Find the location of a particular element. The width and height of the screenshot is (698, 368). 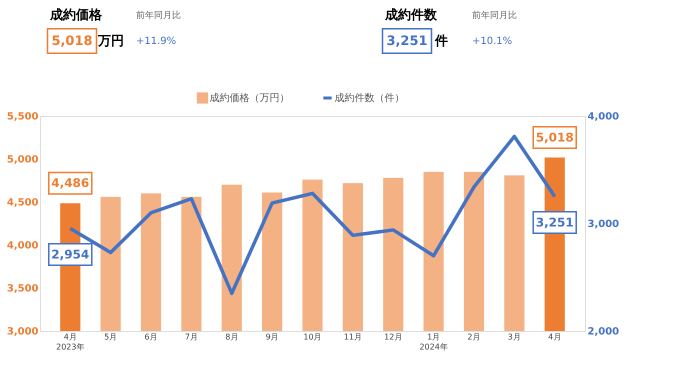

y-tick-label: 4,000 is located at coordinates (22, 246).